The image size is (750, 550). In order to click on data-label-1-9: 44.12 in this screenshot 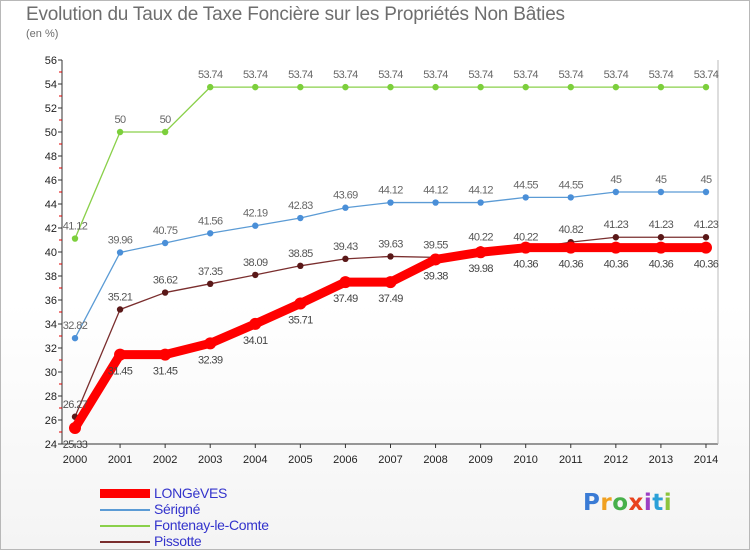, I will do `click(480, 191)`.